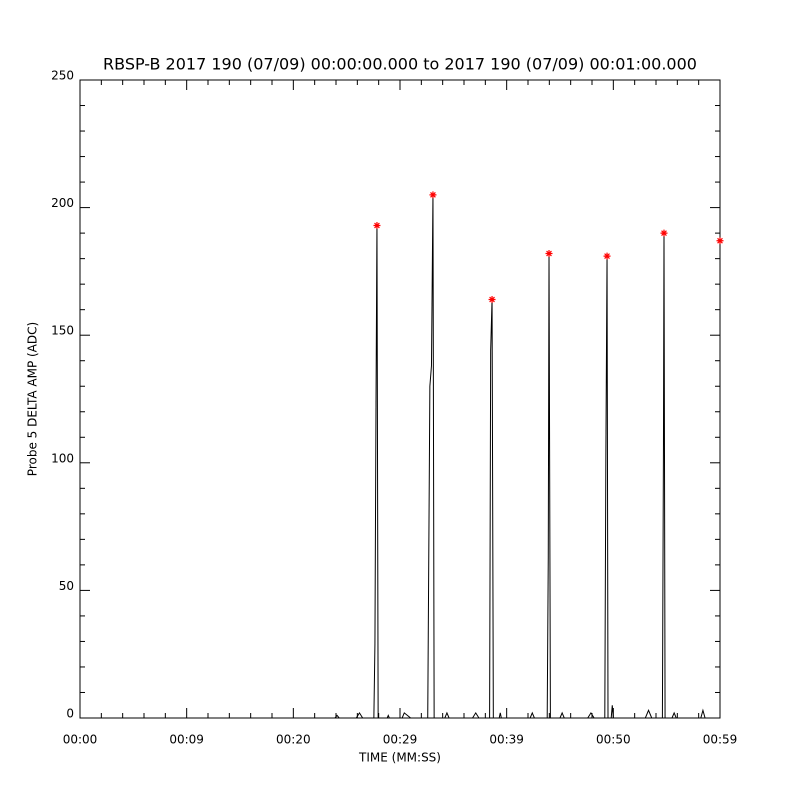 The width and height of the screenshot is (800, 800). What do you see at coordinates (70, 714) in the screenshot?
I see `y-tick-label: 0` at bounding box center [70, 714].